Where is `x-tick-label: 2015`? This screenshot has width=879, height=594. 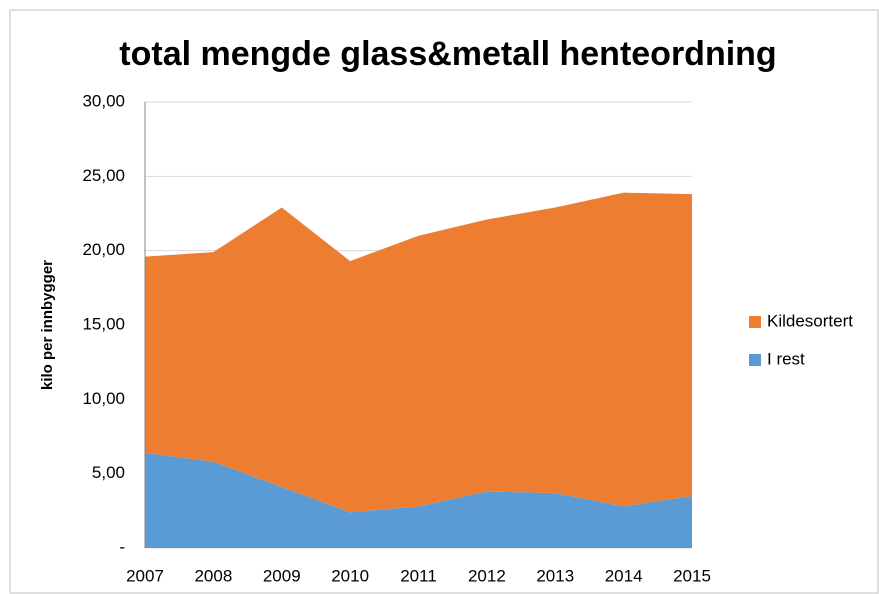 x-tick-label: 2015 is located at coordinates (692, 575).